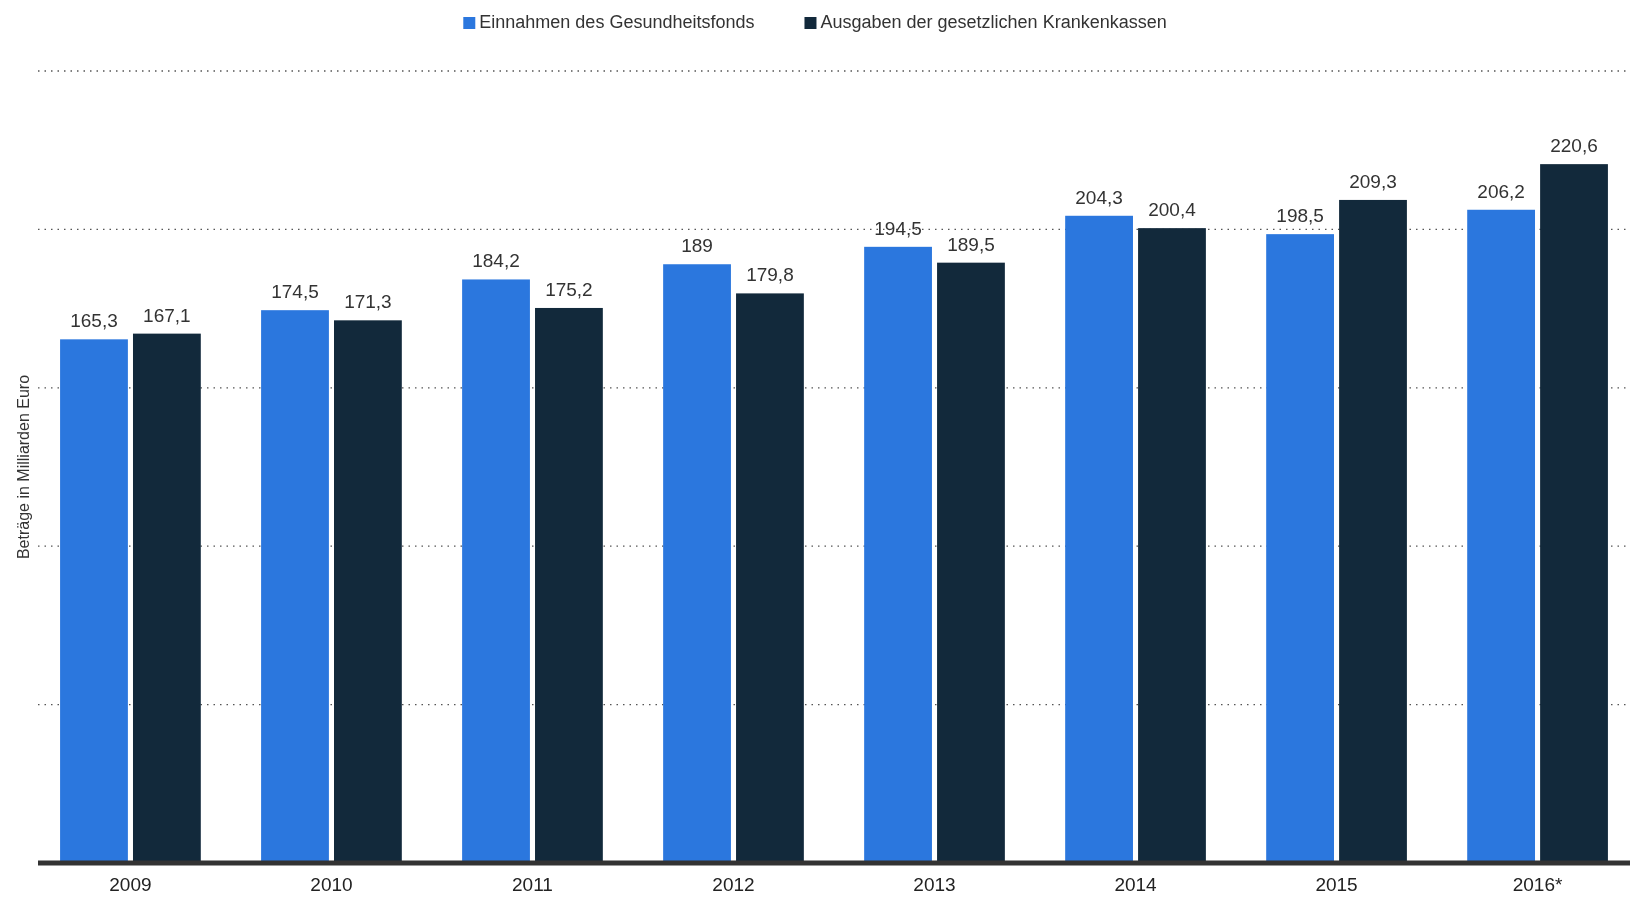  What do you see at coordinates (1537, 884) in the screenshot?
I see `x-tick-label: 2016*` at bounding box center [1537, 884].